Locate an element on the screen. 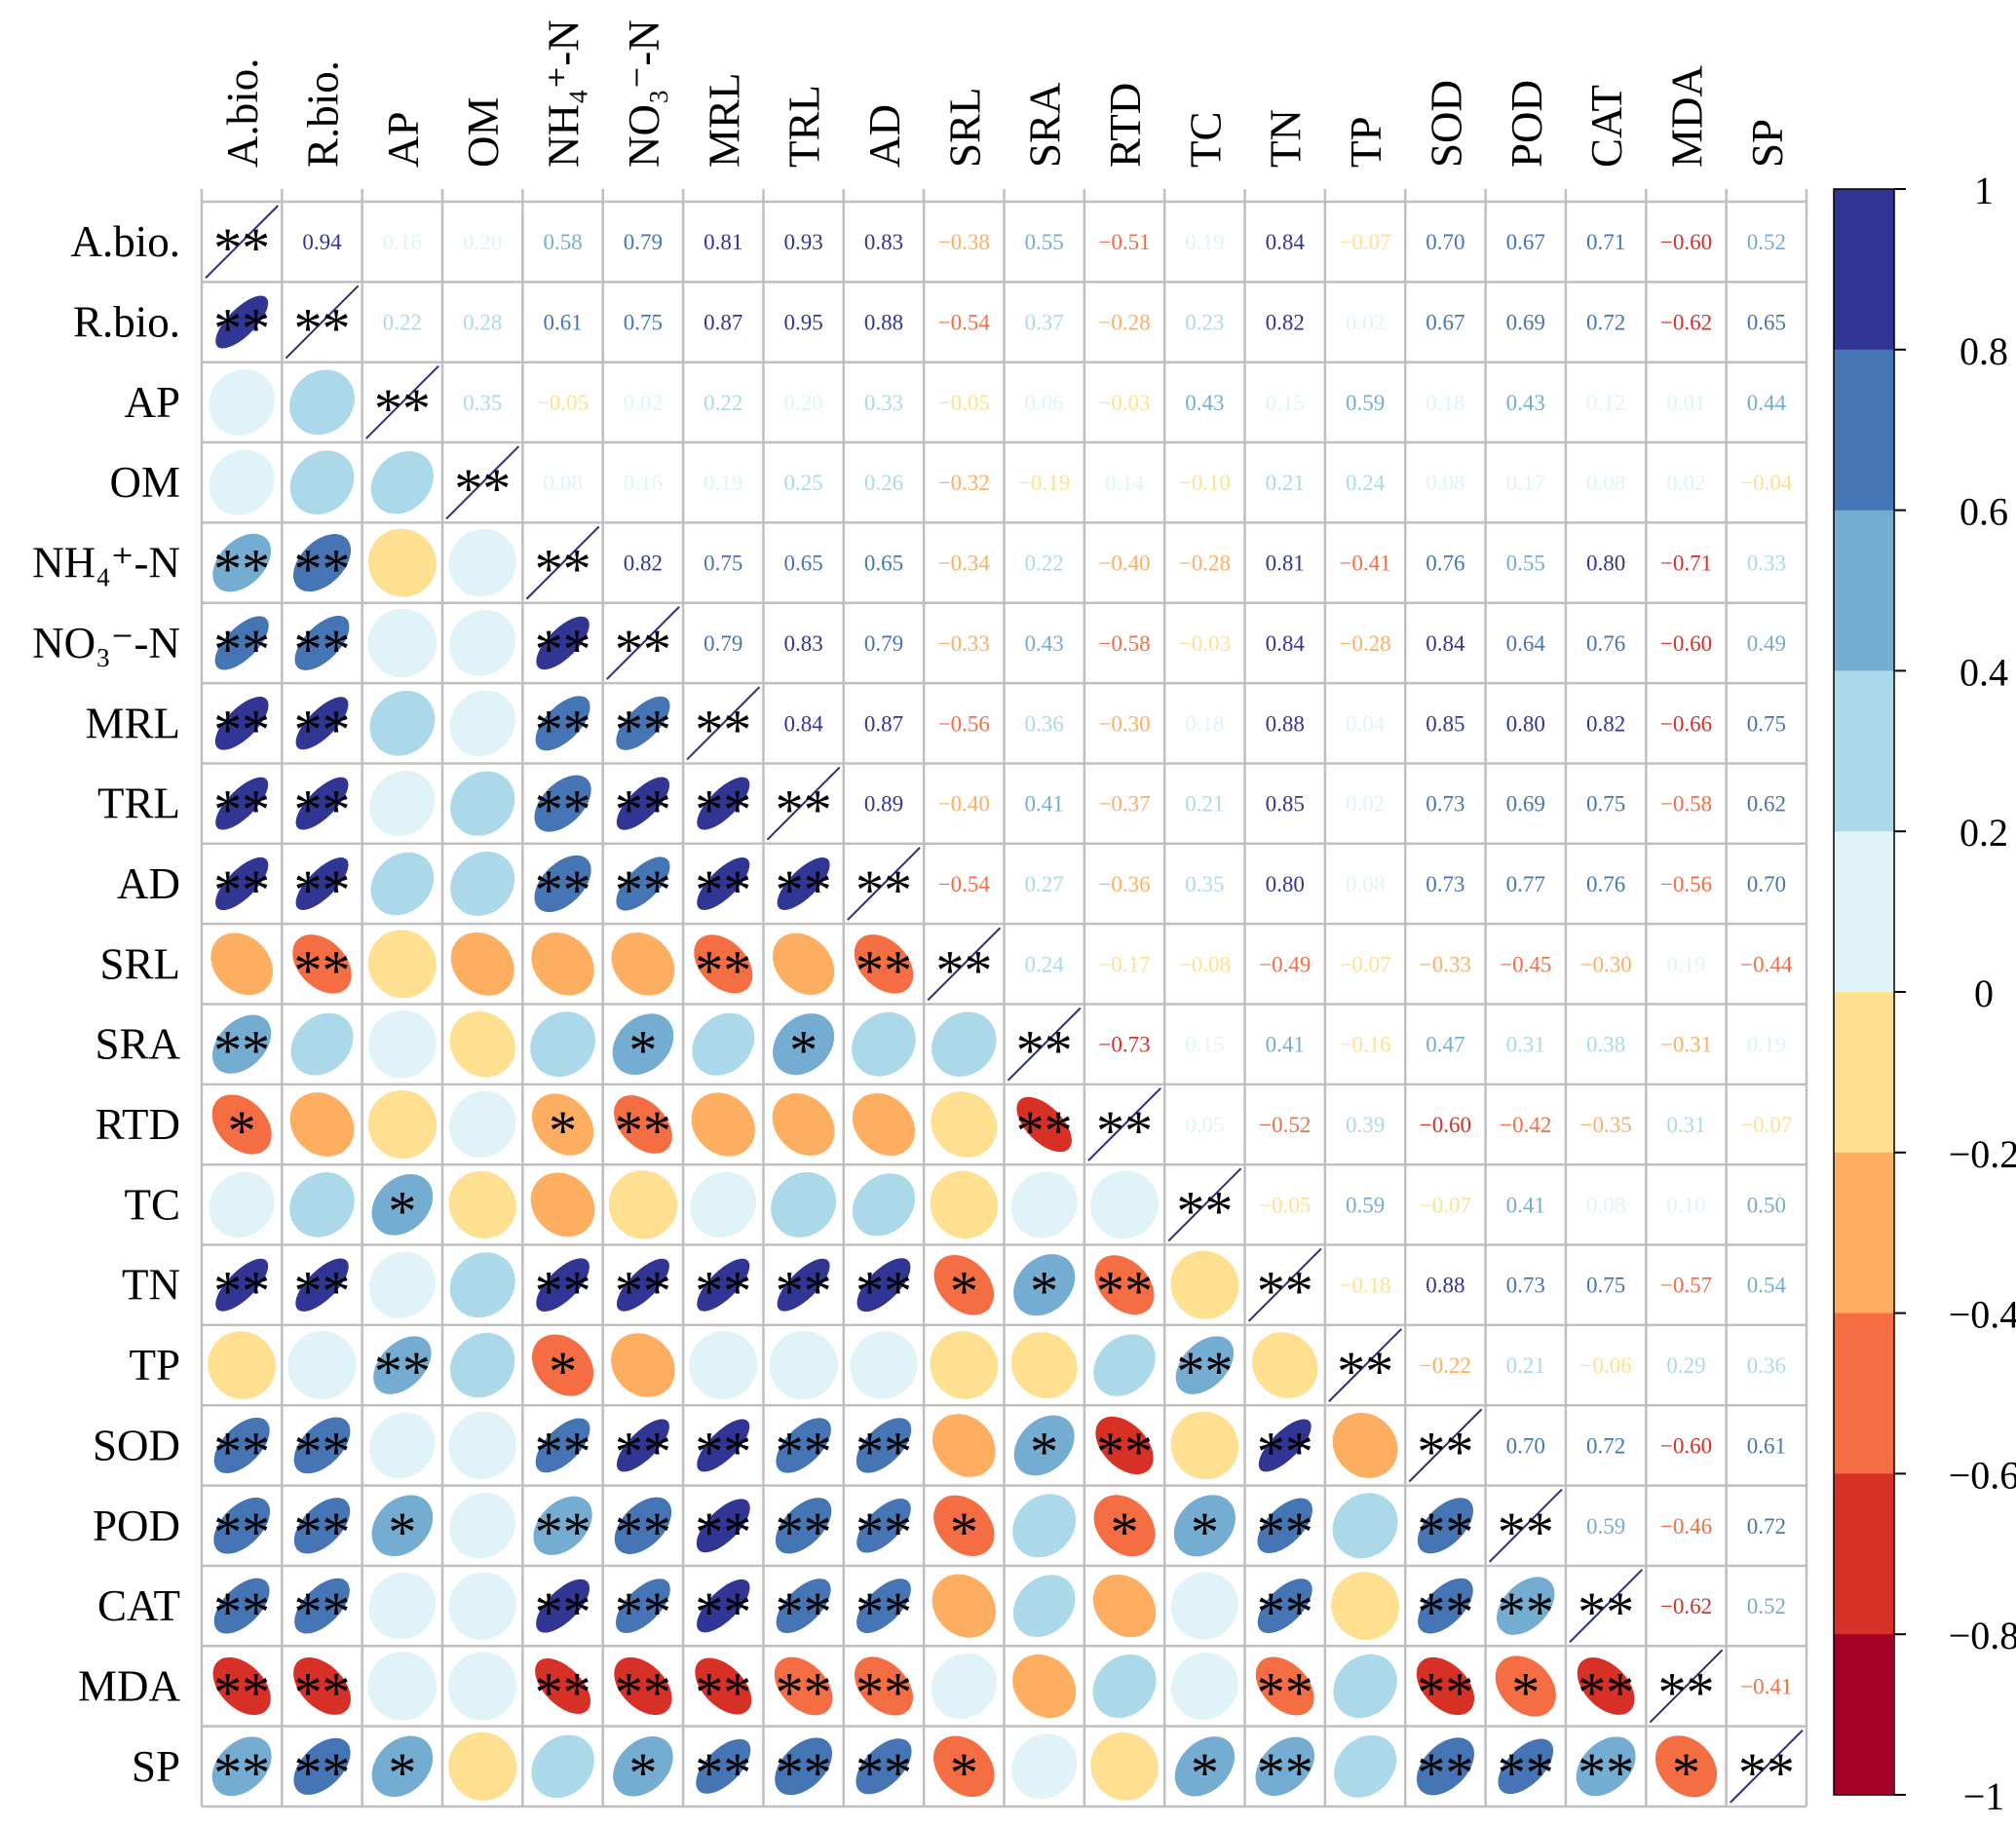 Image resolution: width=2016 pixels, height=1826 pixels. coefficient-label-no3minus-n-srl: −0.33 is located at coordinates (964, 643).